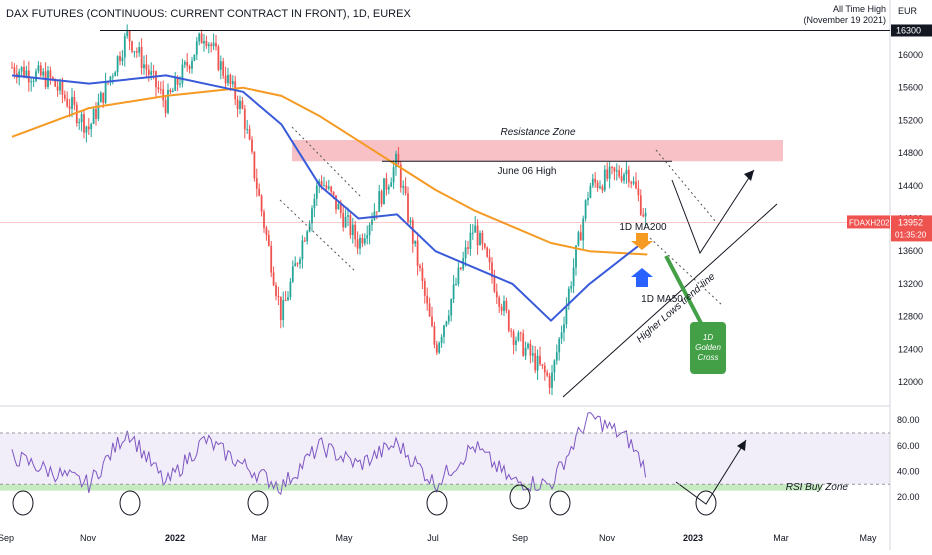 The width and height of the screenshot is (932, 555). Describe the element at coordinates (741, 445) in the screenshot. I see `rsi-projection-arrowhead` at that location.